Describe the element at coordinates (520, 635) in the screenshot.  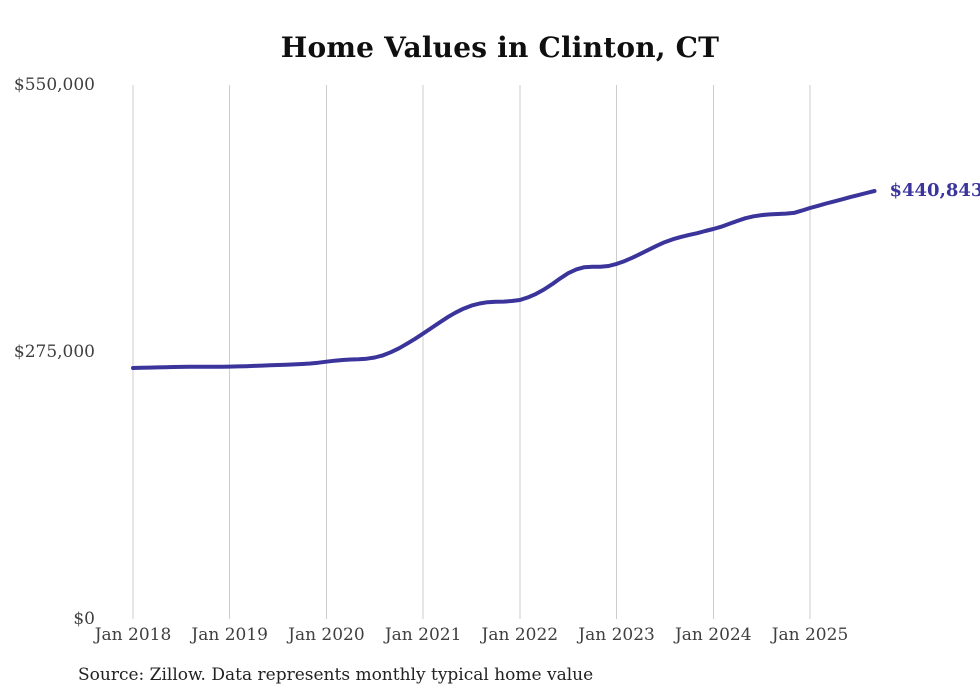
I see `x-axis-tick-label: Jan 2022` at that location.